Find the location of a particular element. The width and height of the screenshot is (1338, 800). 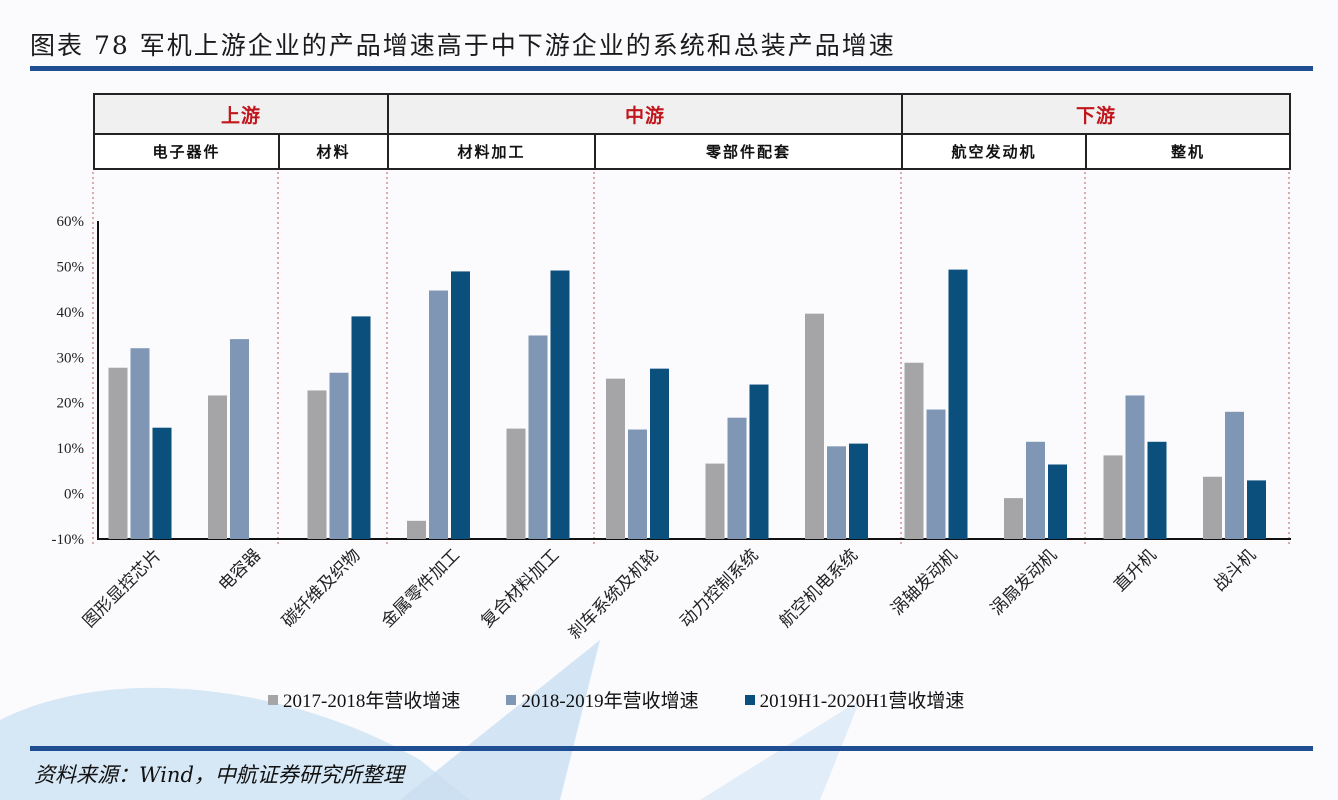

category-group: 航空机电系统 is located at coordinates (822, 472).